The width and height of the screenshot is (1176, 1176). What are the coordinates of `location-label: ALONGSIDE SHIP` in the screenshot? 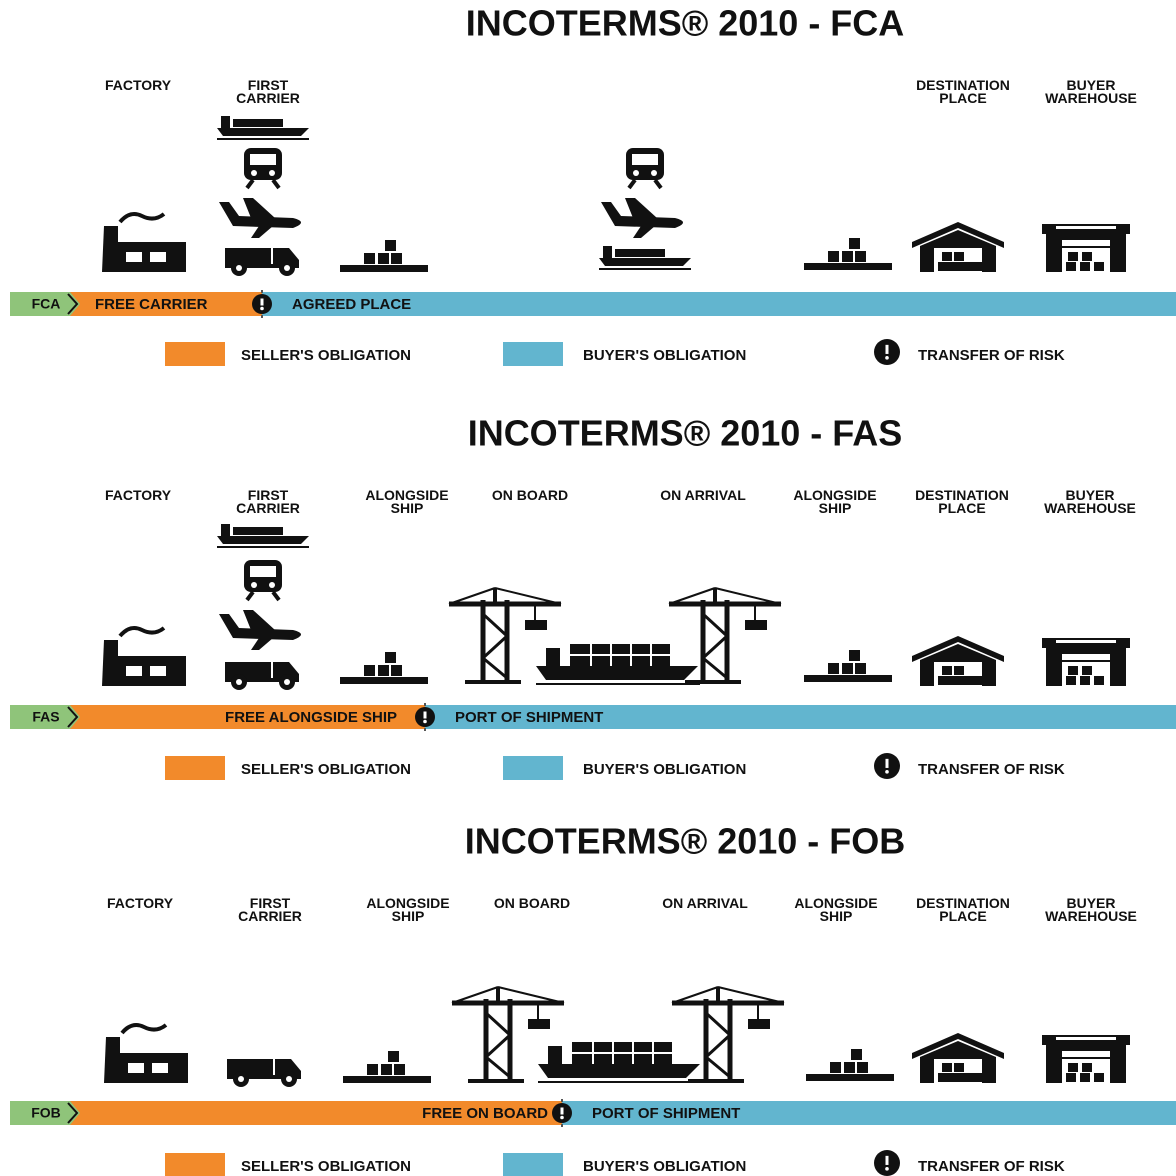 It's located at (406, 501).